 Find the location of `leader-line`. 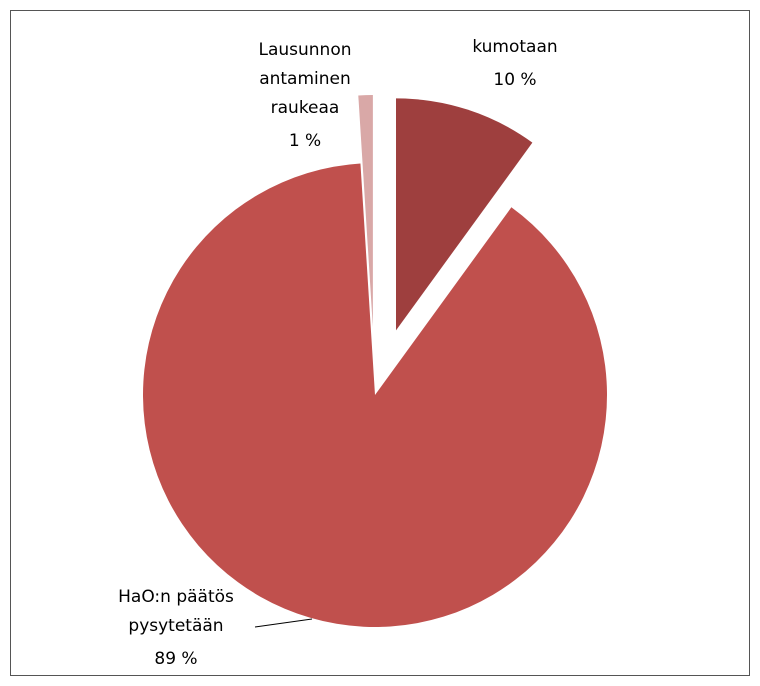

leader-line is located at coordinates (283, 623).